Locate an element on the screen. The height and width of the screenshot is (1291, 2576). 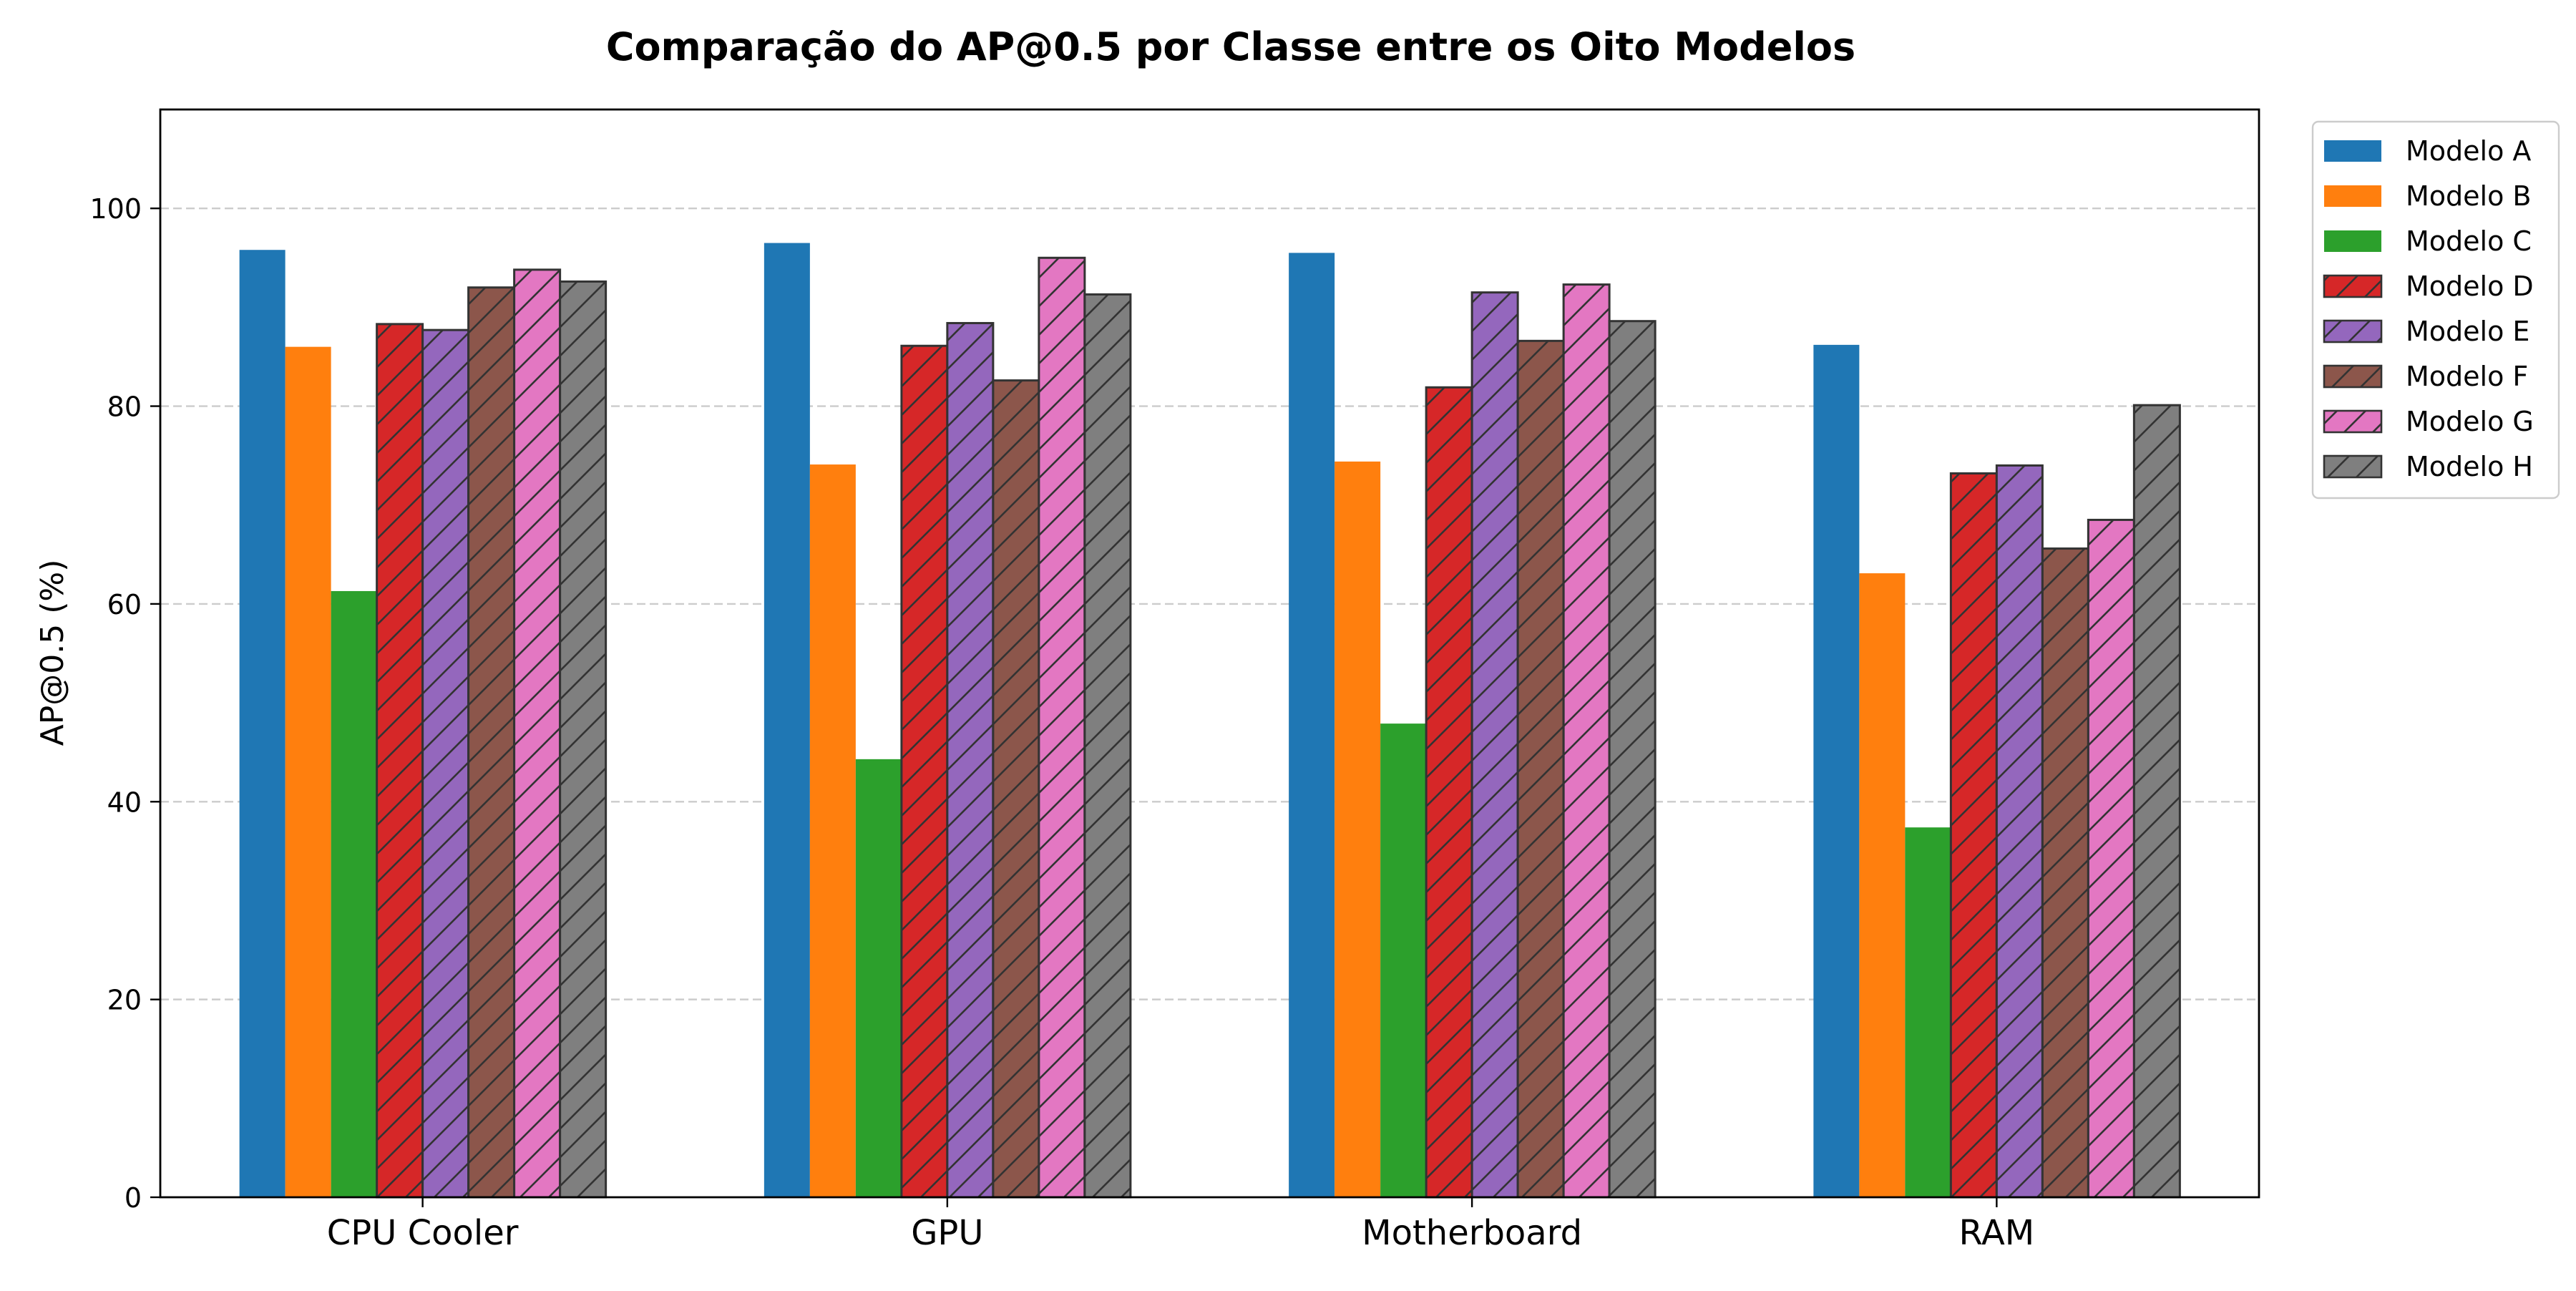
bar-motherboard-modelo-e is located at coordinates (1495, 745).